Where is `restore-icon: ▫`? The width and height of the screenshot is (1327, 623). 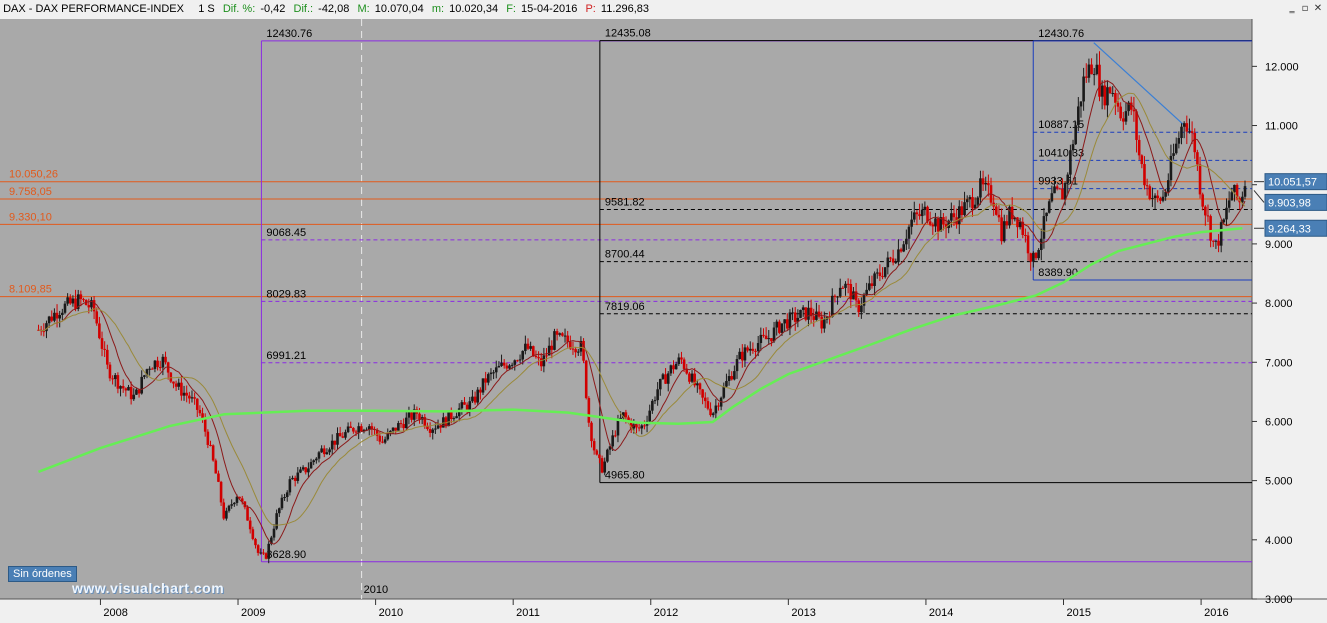 restore-icon: ▫ is located at coordinates (1305, 8).